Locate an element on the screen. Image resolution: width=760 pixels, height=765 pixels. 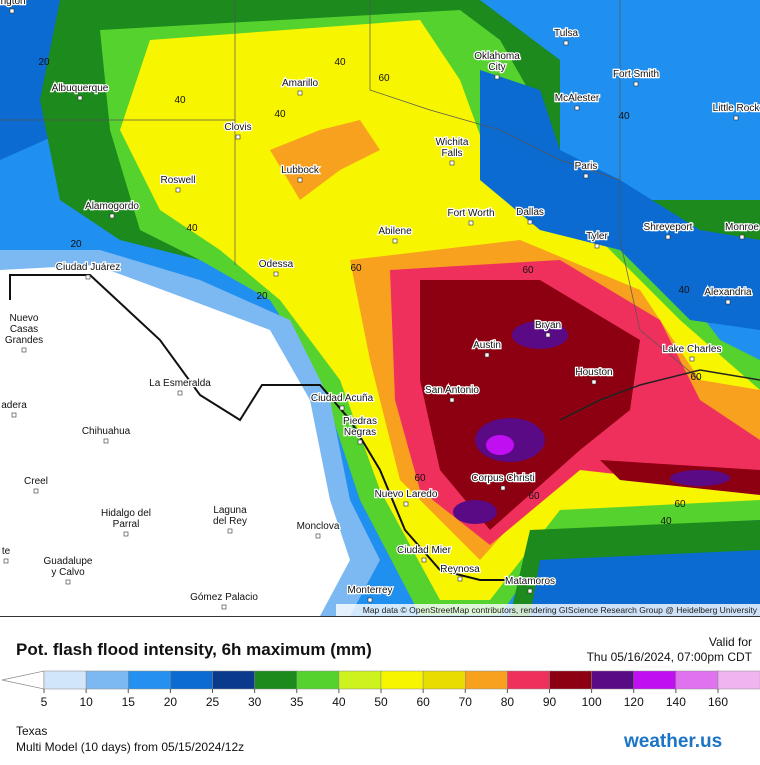
city-label: Fort Smith is located at coordinates (636, 74).